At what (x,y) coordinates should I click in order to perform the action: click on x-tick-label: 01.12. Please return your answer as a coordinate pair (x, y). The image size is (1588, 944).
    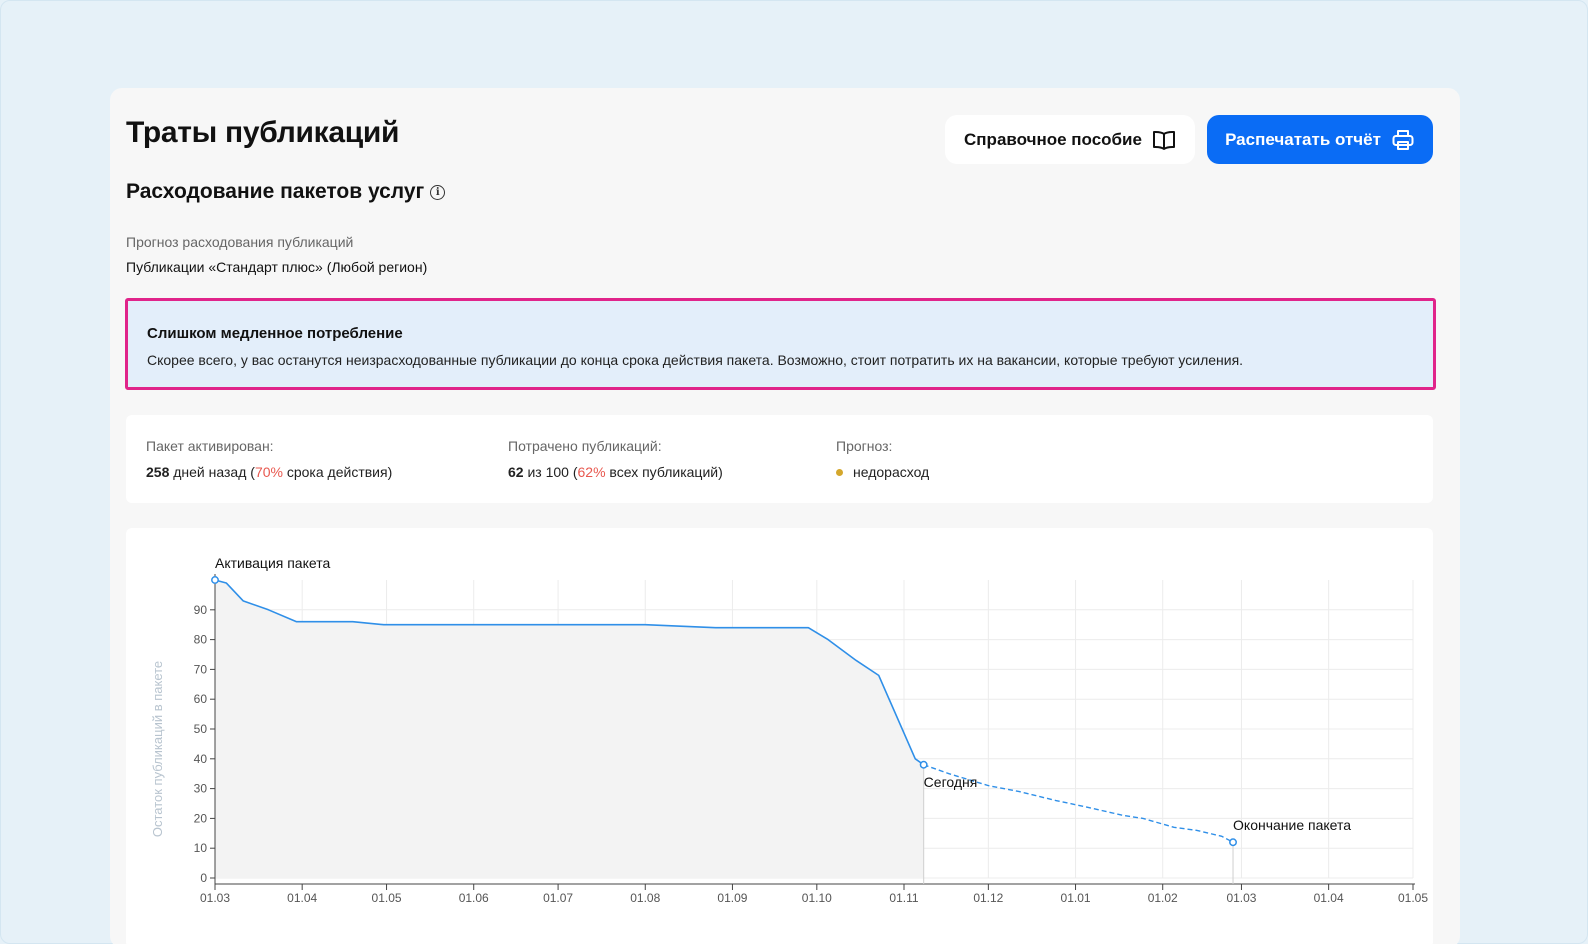
    Looking at the image, I should click on (988, 898).